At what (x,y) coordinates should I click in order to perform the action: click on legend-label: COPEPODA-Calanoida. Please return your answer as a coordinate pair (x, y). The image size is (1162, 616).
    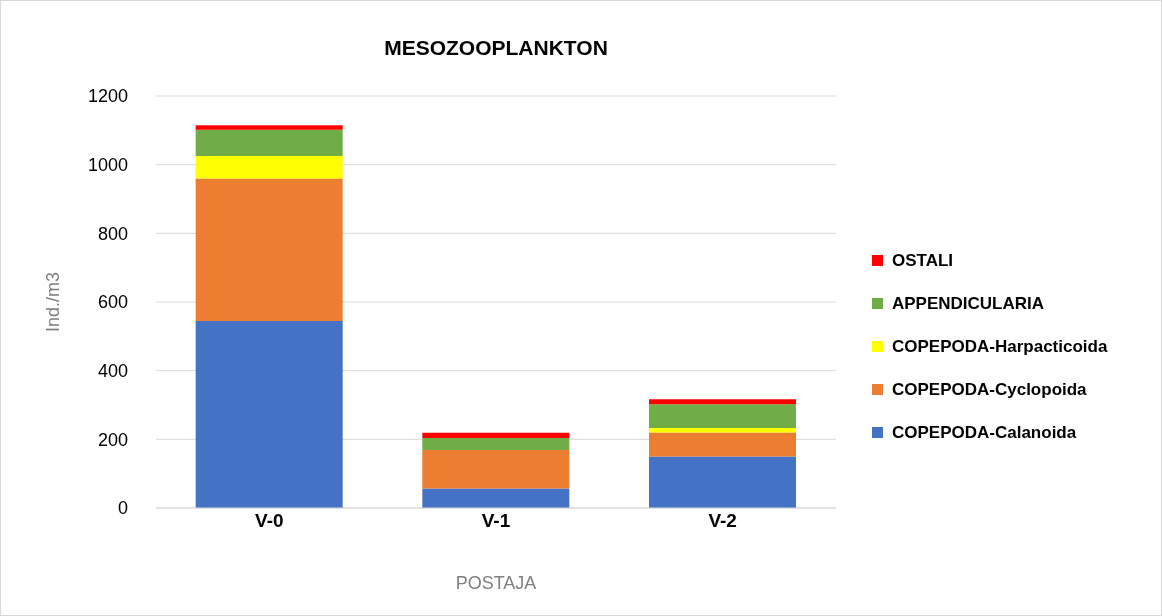
    Looking at the image, I should click on (984, 432).